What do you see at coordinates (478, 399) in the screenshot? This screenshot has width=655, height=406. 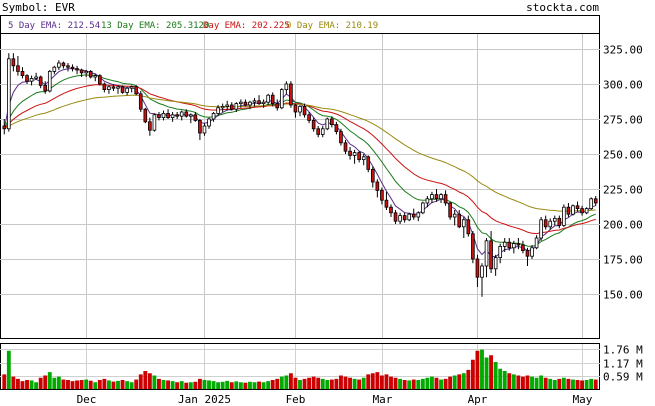 I see `date-tick-label: Apr` at bounding box center [478, 399].